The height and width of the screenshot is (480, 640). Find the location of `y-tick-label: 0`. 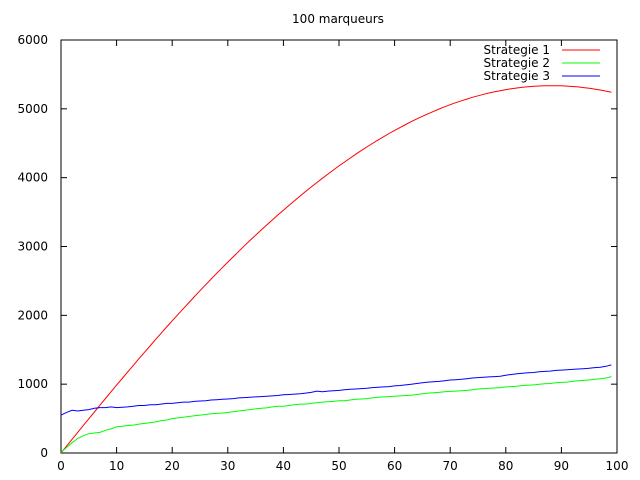

y-tick-label: 0 is located at coordinates (44, 453).